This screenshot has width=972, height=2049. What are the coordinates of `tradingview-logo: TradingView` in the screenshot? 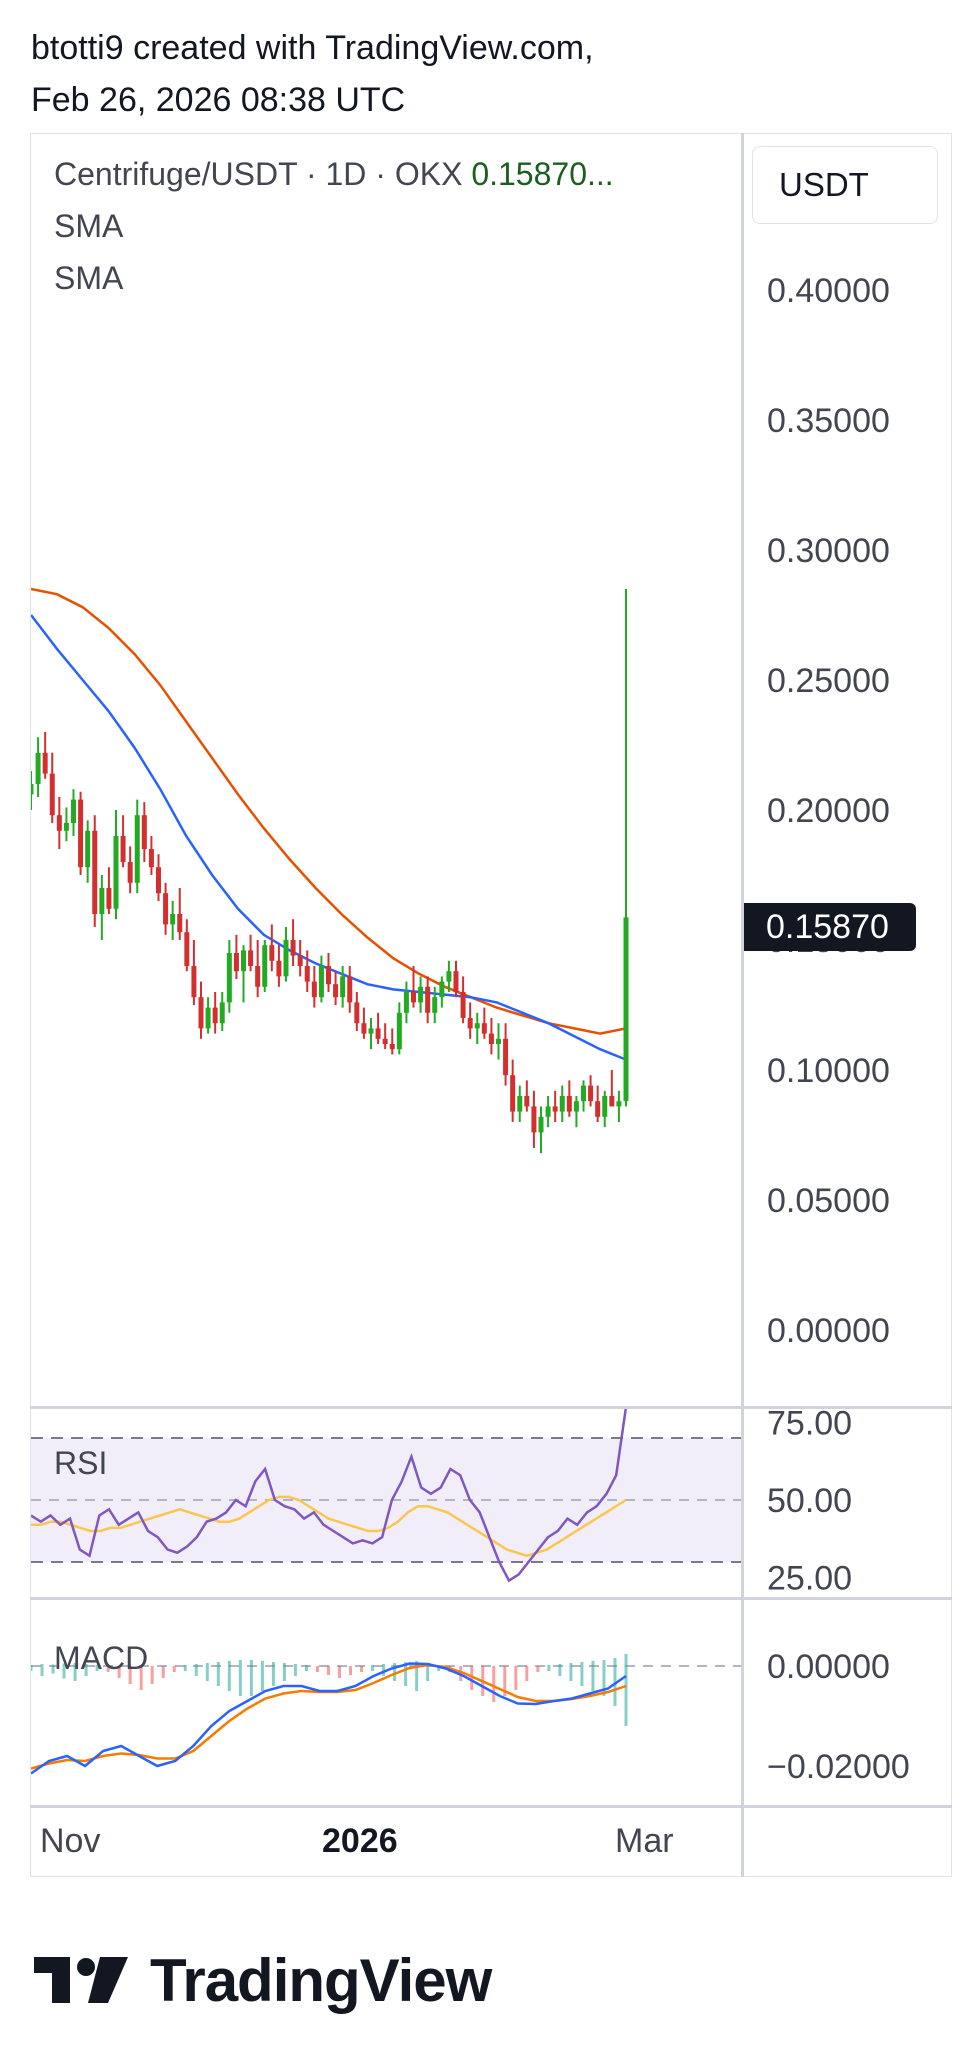 It's located at (263, 1980).